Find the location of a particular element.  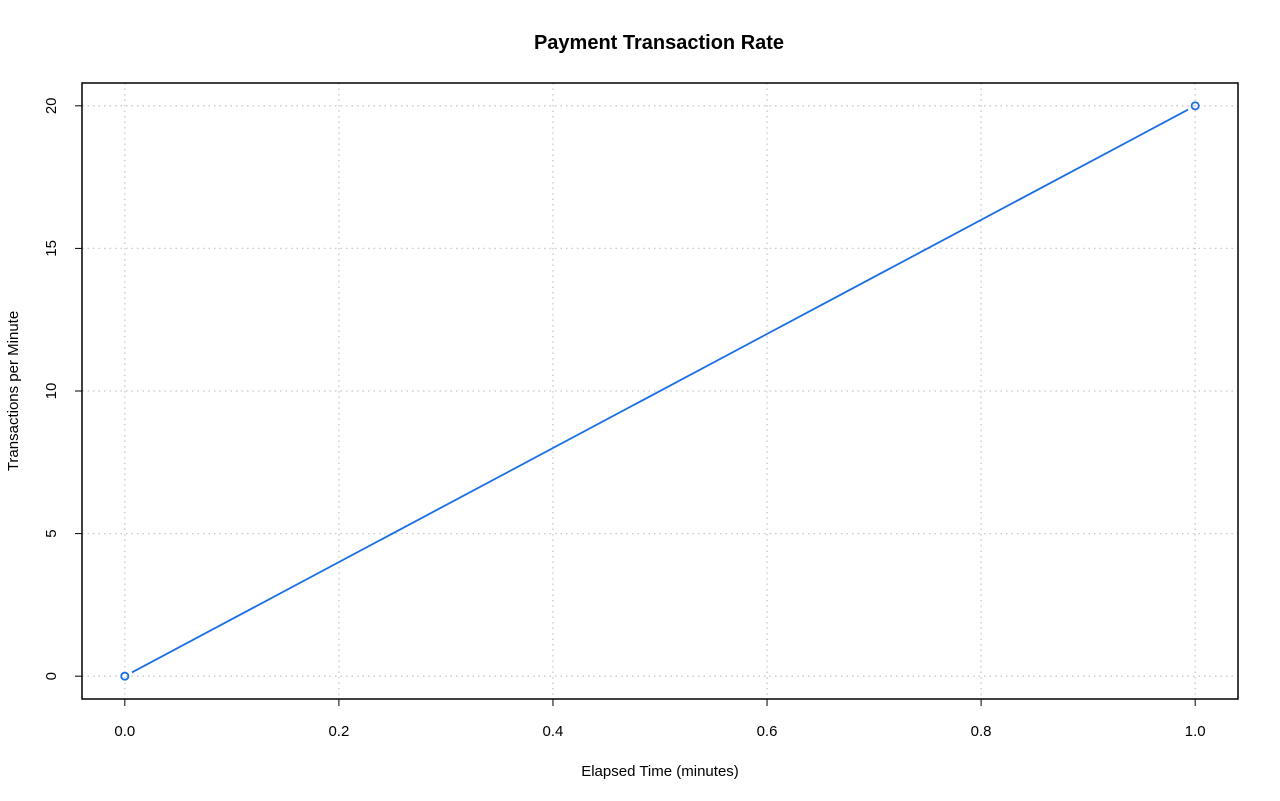

y-tick-label: 5 is located at coordinates (51, 533).